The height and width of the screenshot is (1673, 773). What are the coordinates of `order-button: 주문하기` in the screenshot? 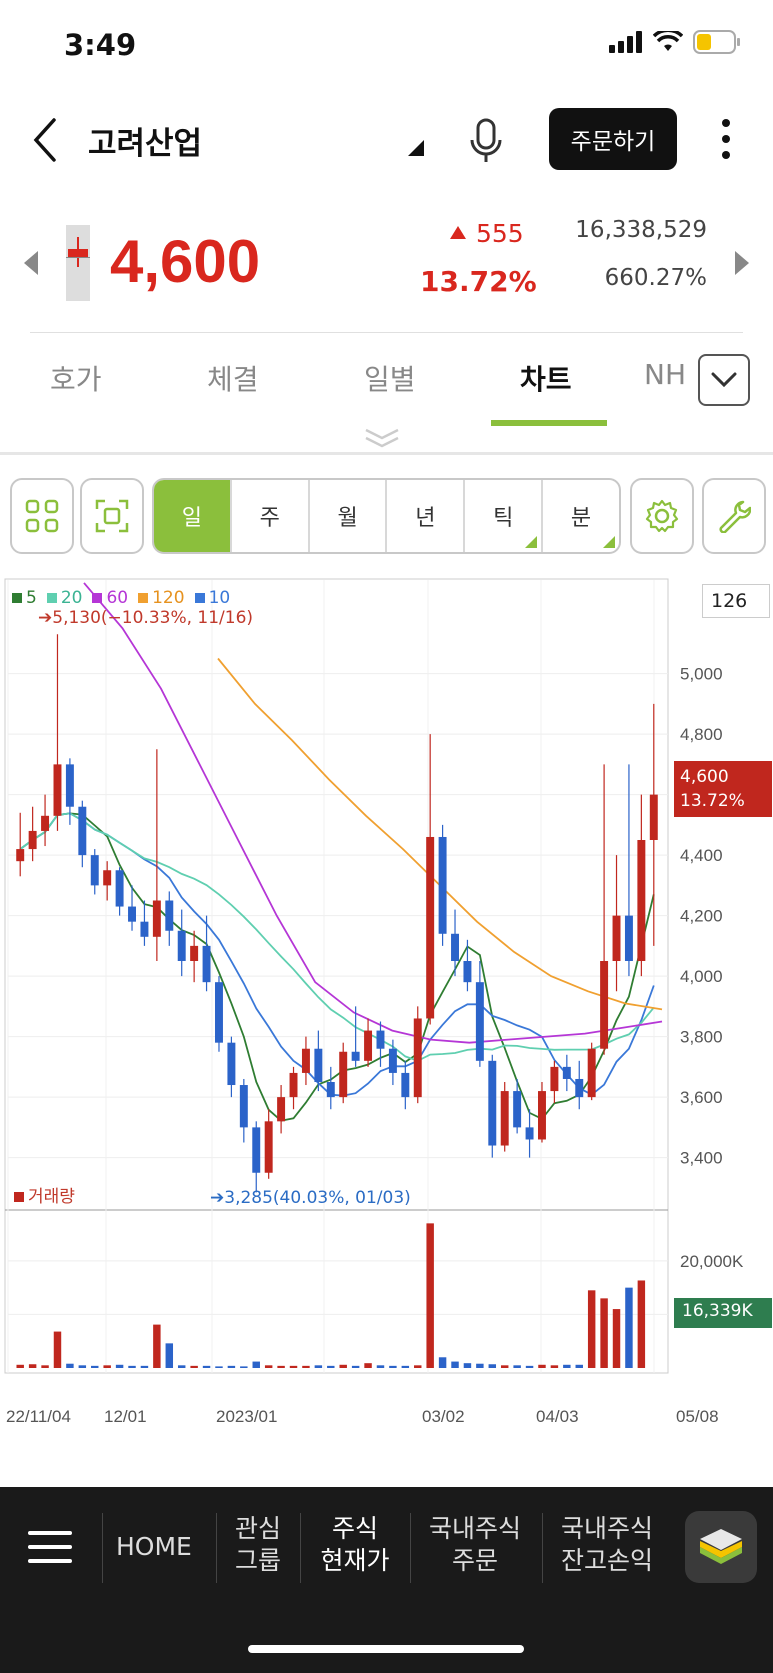 It's located at (613, 139).